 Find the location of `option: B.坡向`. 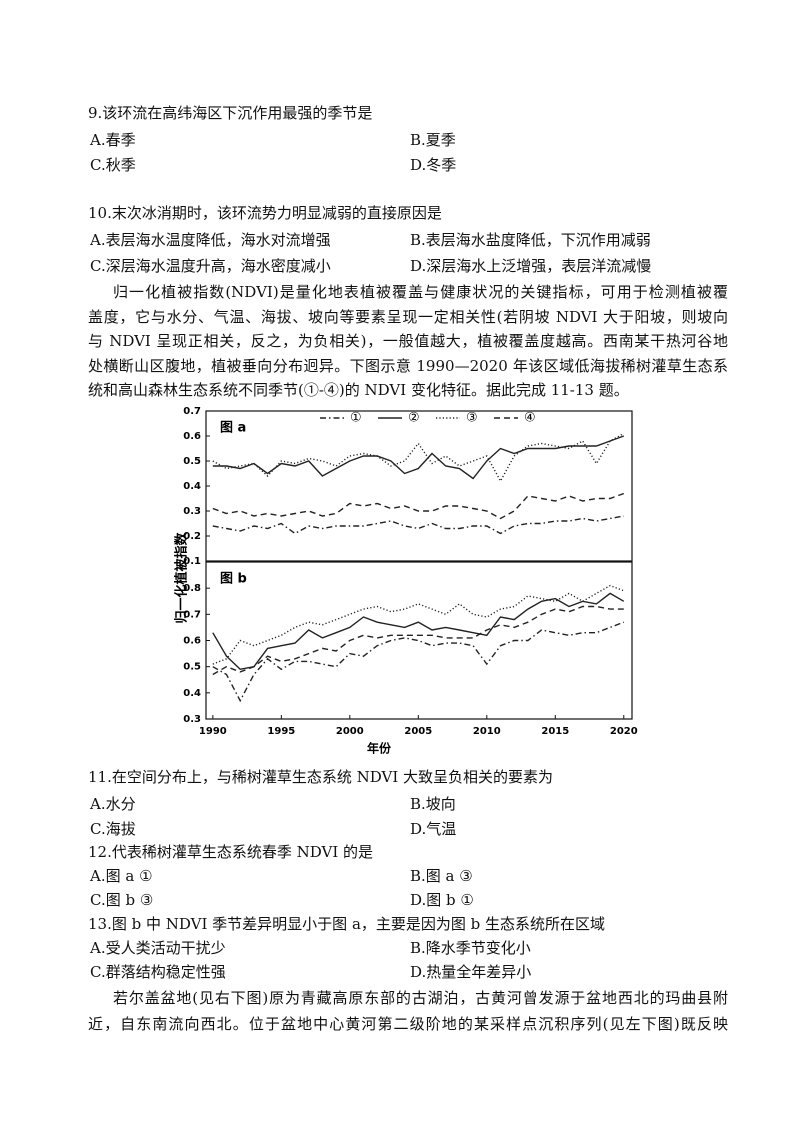

option: B.坡向 is located at coordinates (433, 804).